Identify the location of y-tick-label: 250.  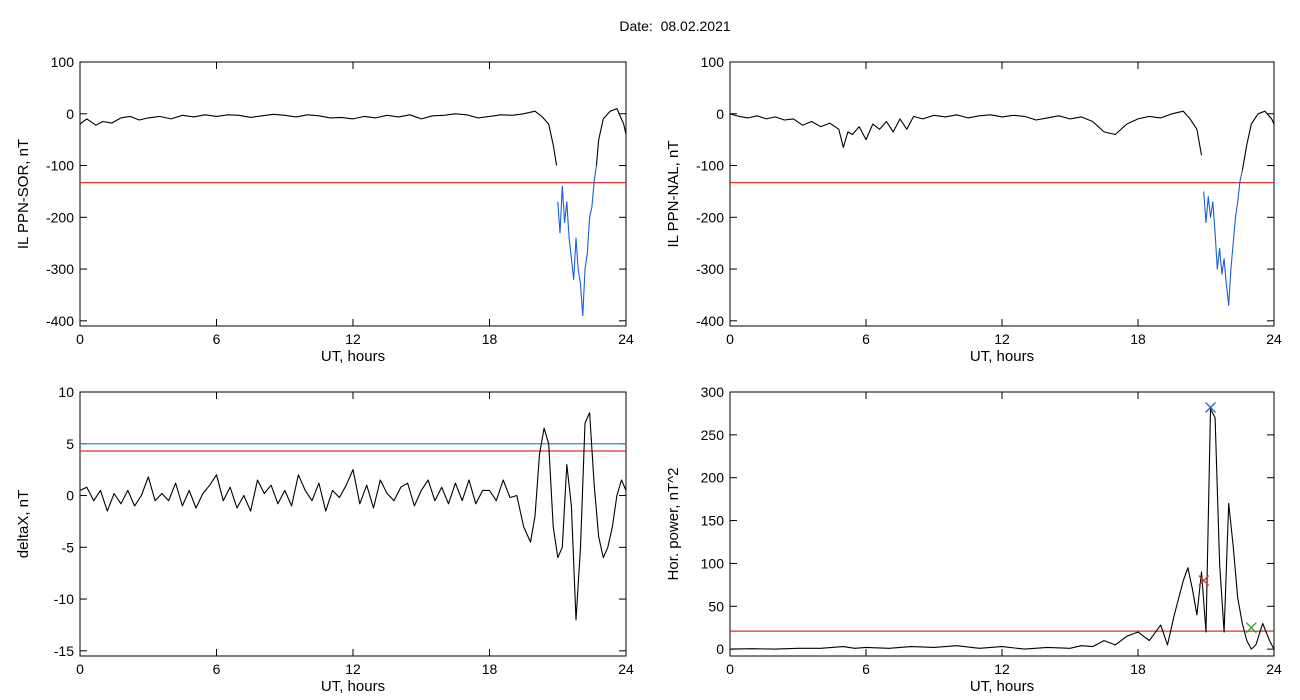
(713, 435).